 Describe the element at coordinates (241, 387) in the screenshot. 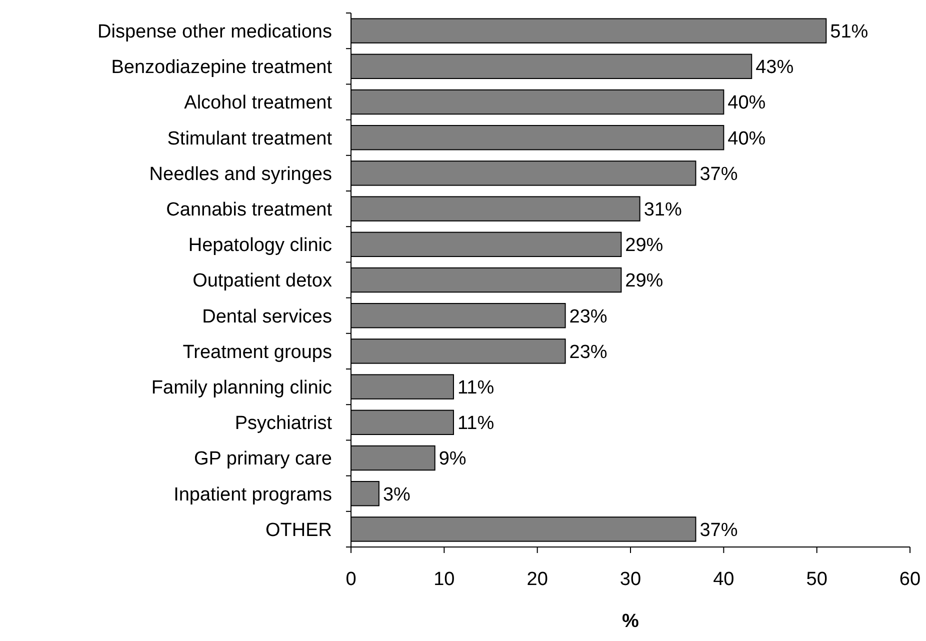

I see `y-tick-label: Family planning clinic` at that location.